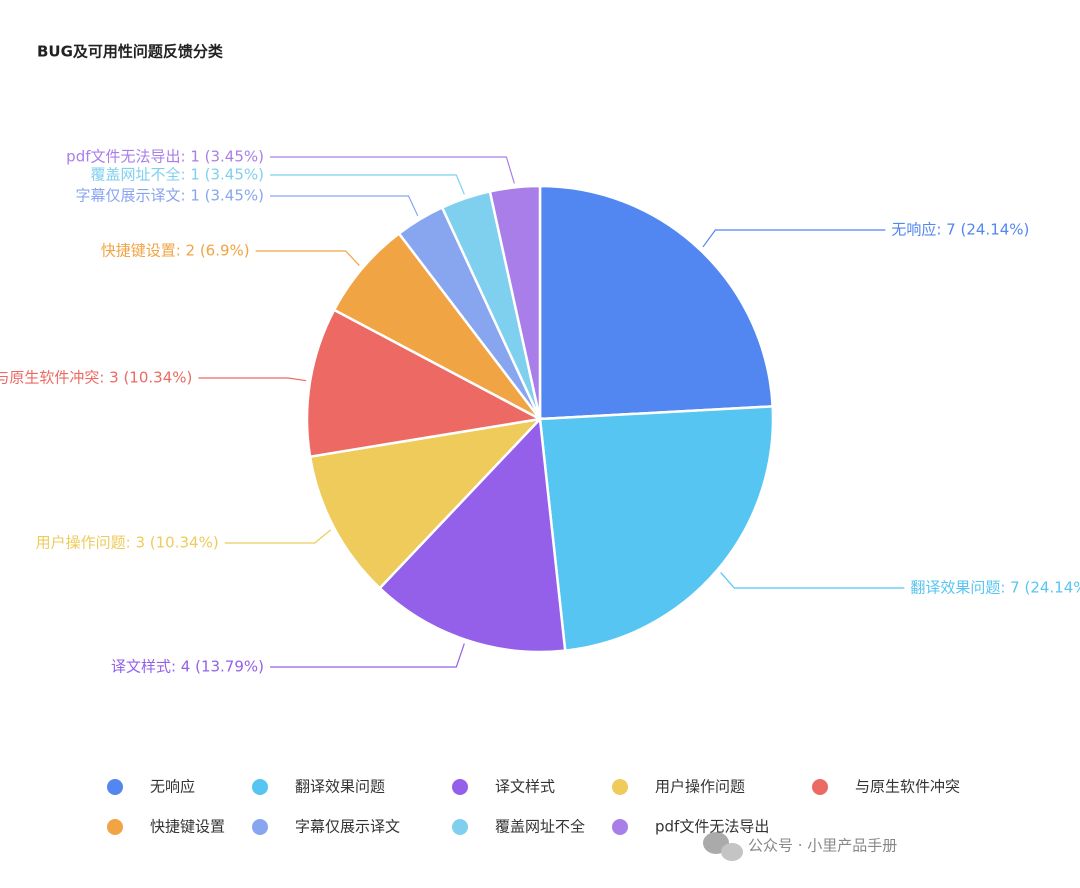 This screenshot has height=888, width=1080. What do you see at coordinates (340, 787) in the screenshot?
I see `legend-label: 翻译效果问题` at bounding box center [340, 787].